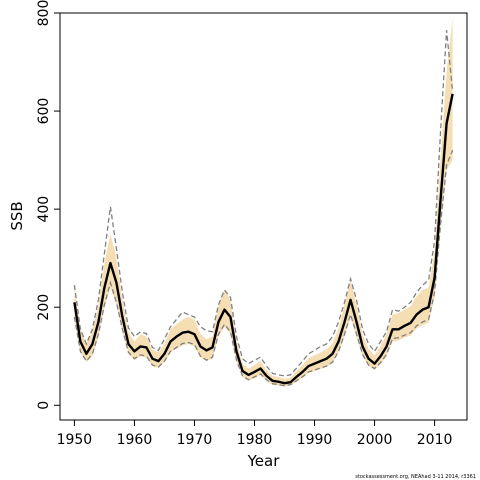 The height and width of the screenshot is (480, 480). I want to click on x-axis: 1950 1960 1970 1980 1990 2000 2010, so click(255, 434).